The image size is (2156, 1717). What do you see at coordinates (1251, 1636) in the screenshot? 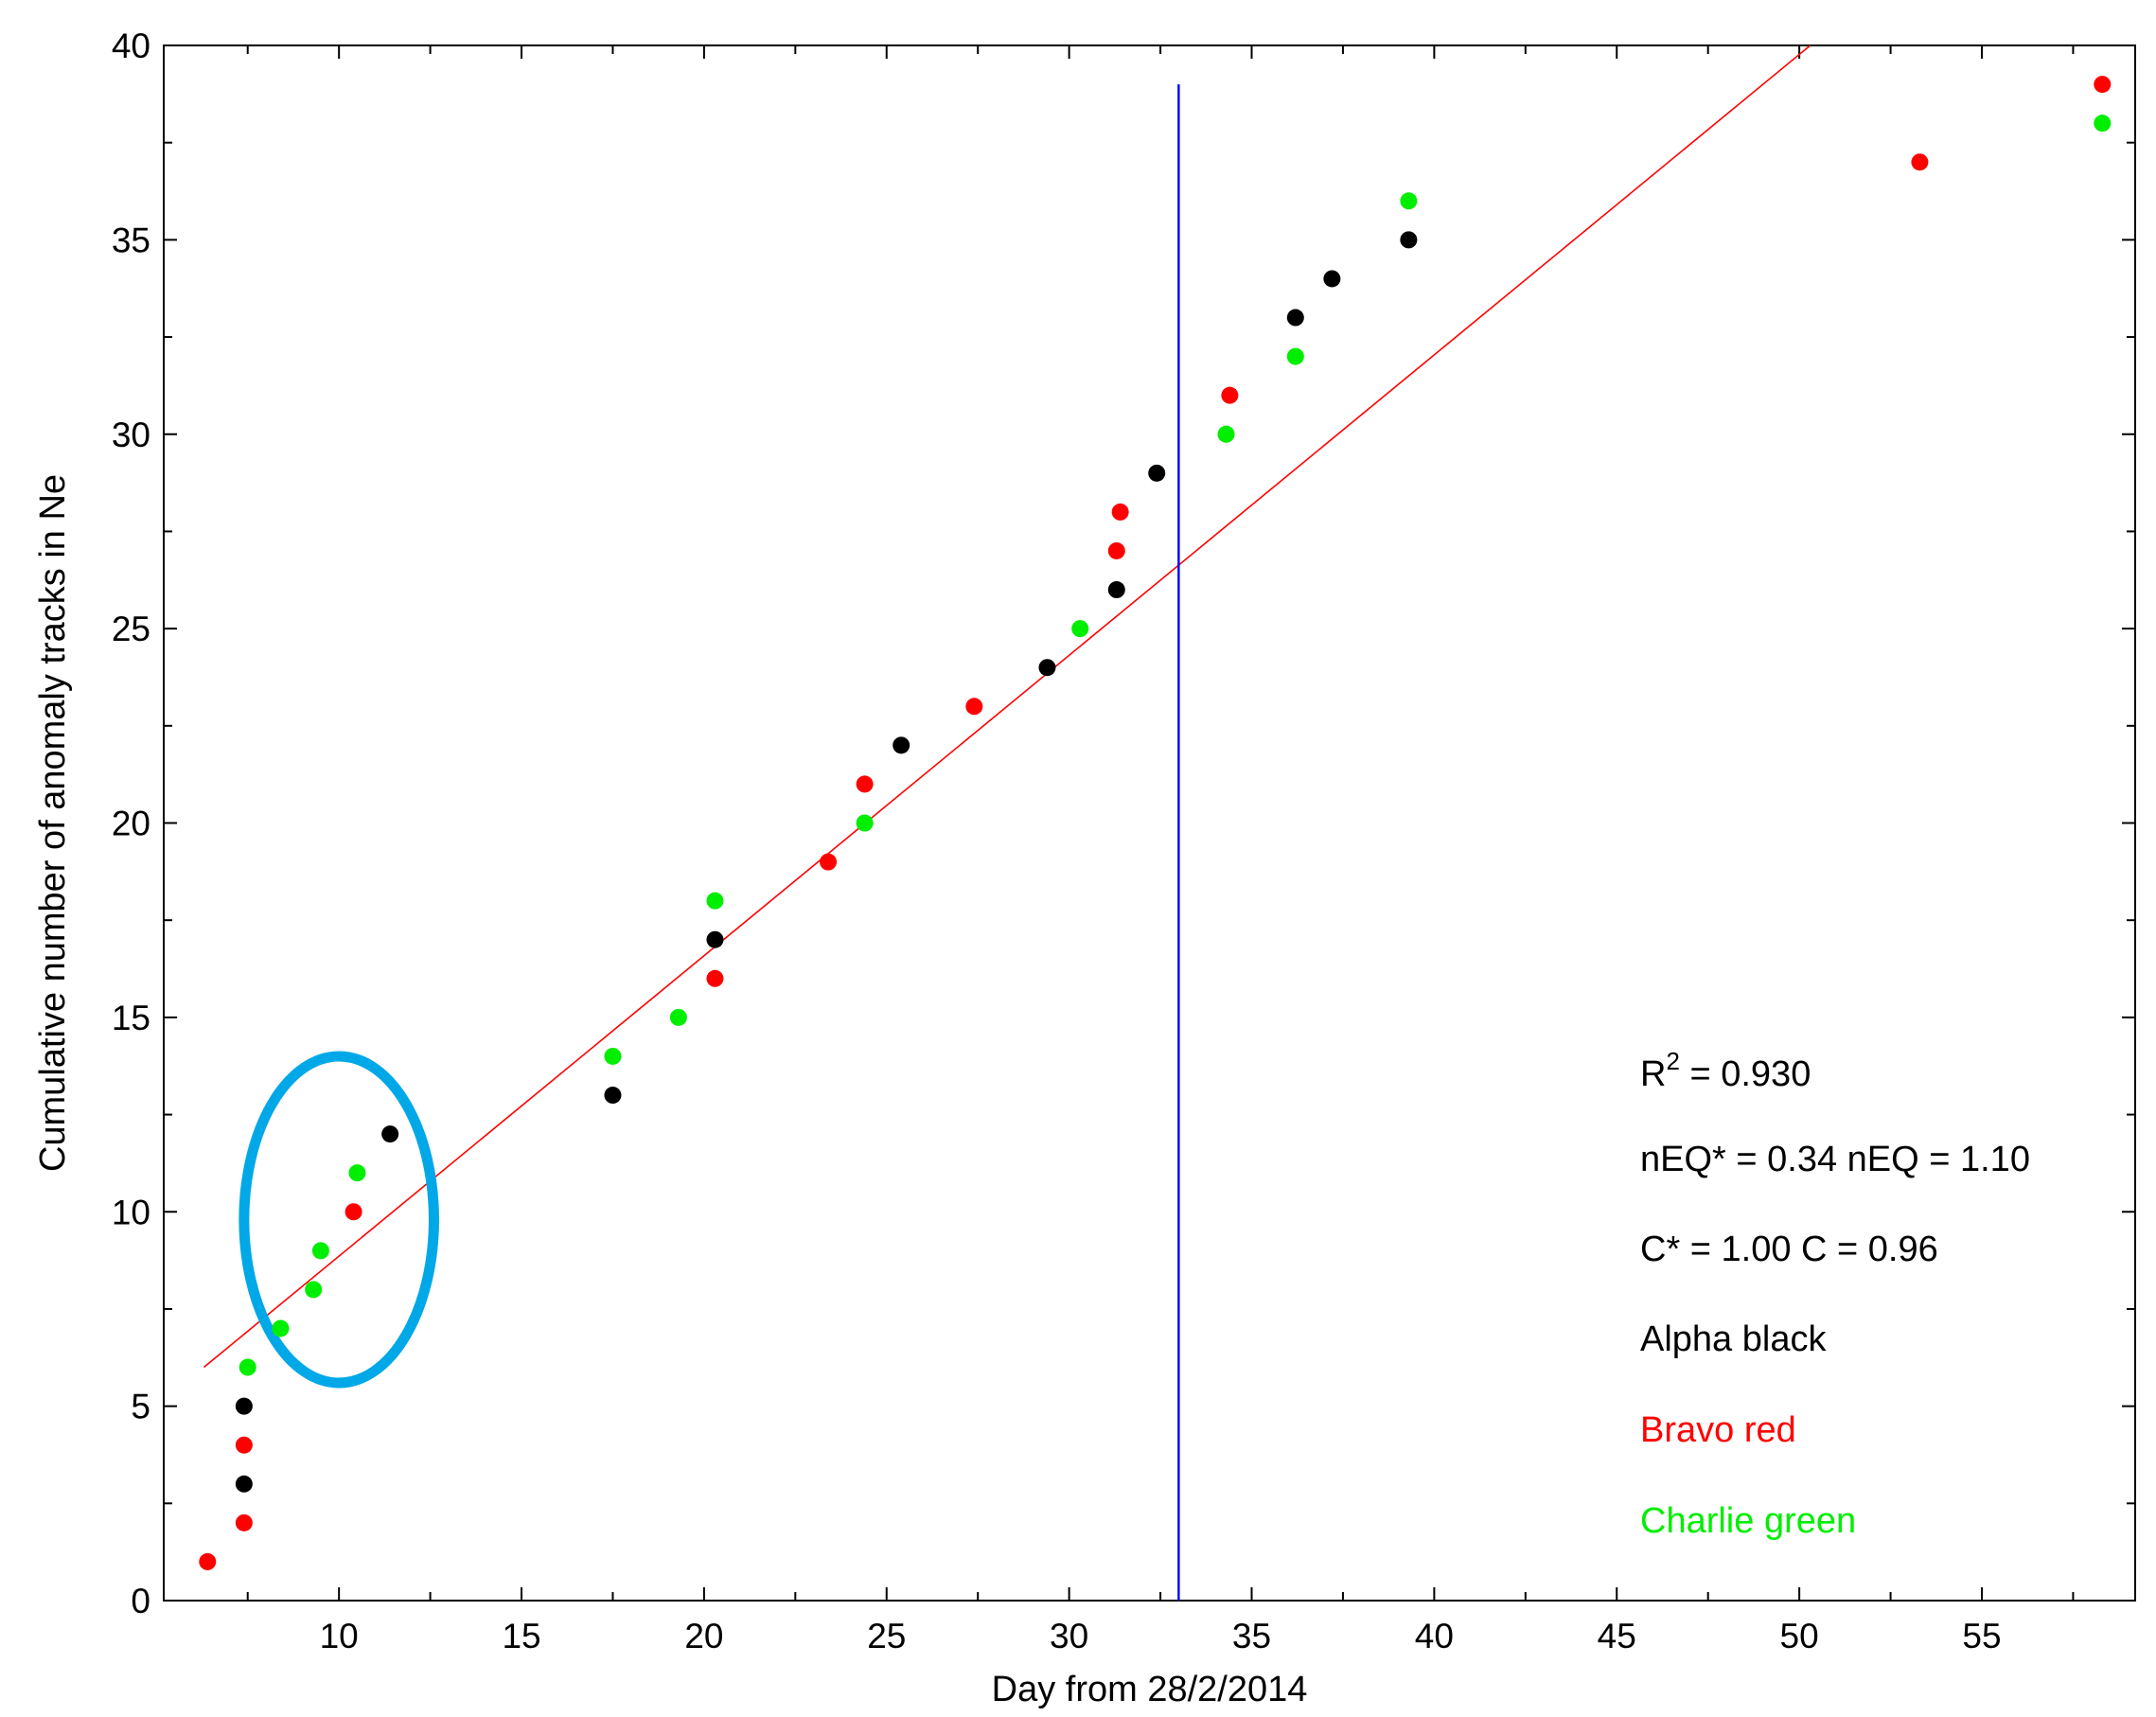
I see `x-tick-label: 35` at bounding box center [1251, 1636].